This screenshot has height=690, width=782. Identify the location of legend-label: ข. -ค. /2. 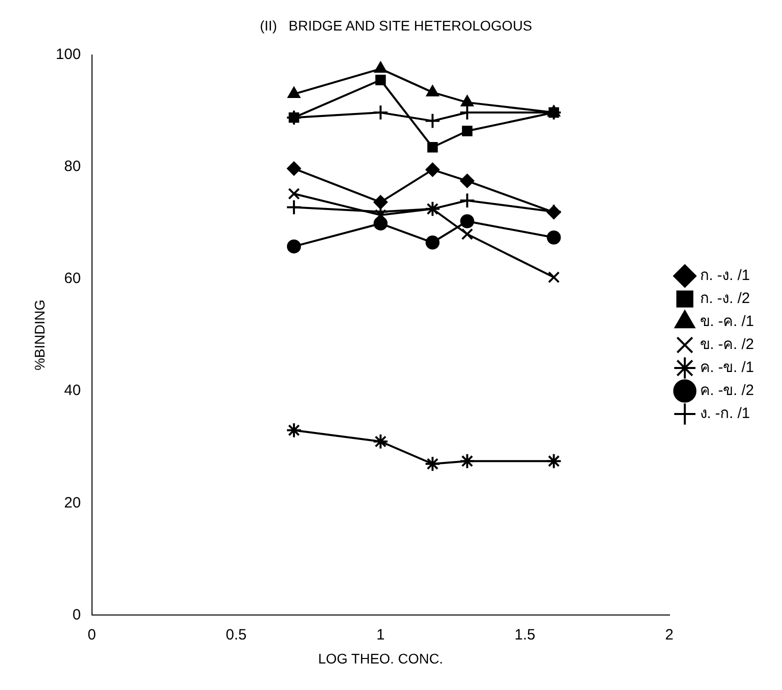
(727, 345).